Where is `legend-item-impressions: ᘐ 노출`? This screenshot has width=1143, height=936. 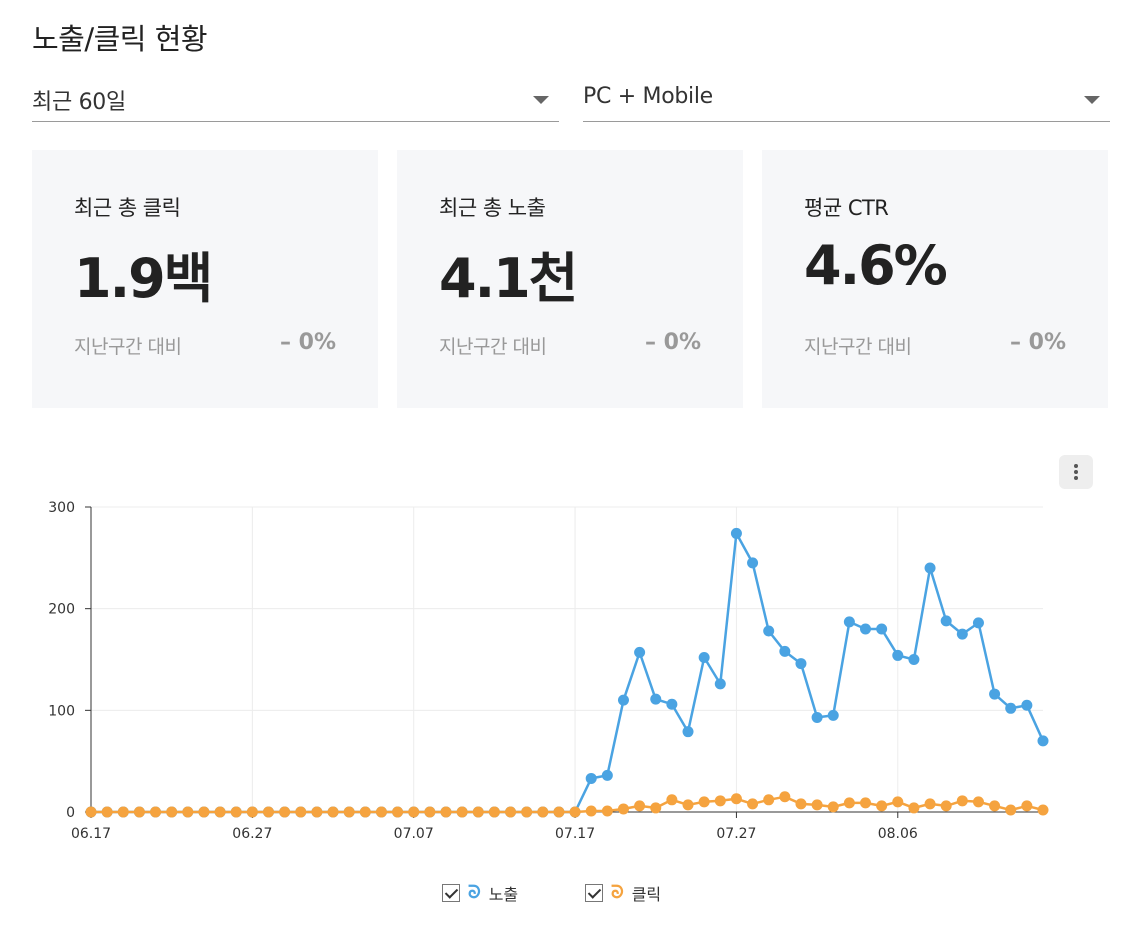 legend-item-impressions: ᘐ 노출 is located at coordinates (480, 893).